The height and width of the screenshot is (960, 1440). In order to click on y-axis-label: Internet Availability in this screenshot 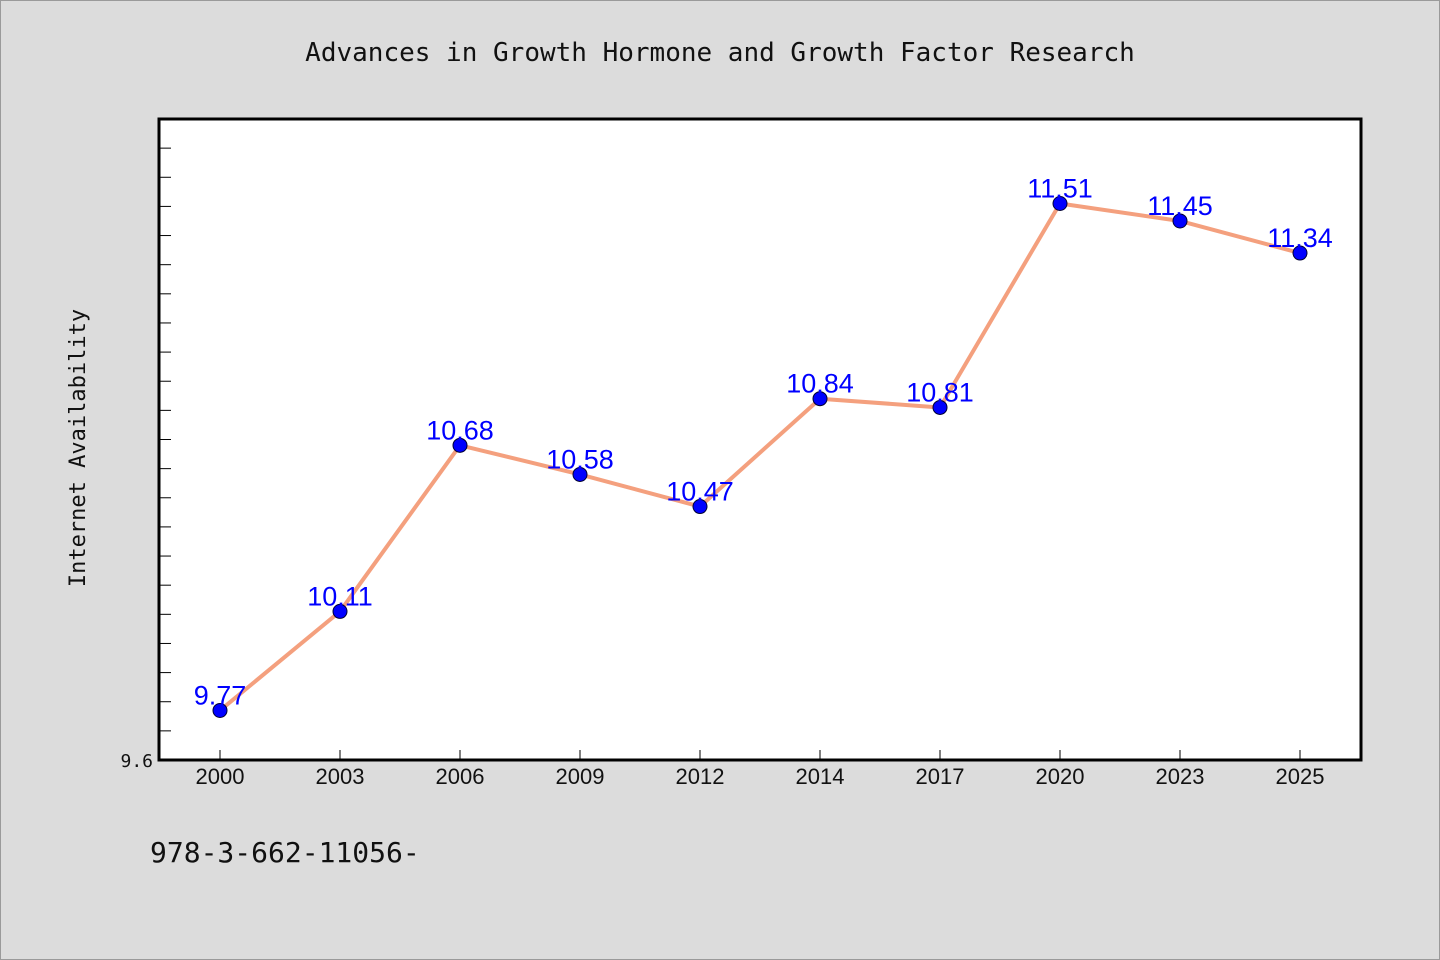, I will do `click(78, 448)`.